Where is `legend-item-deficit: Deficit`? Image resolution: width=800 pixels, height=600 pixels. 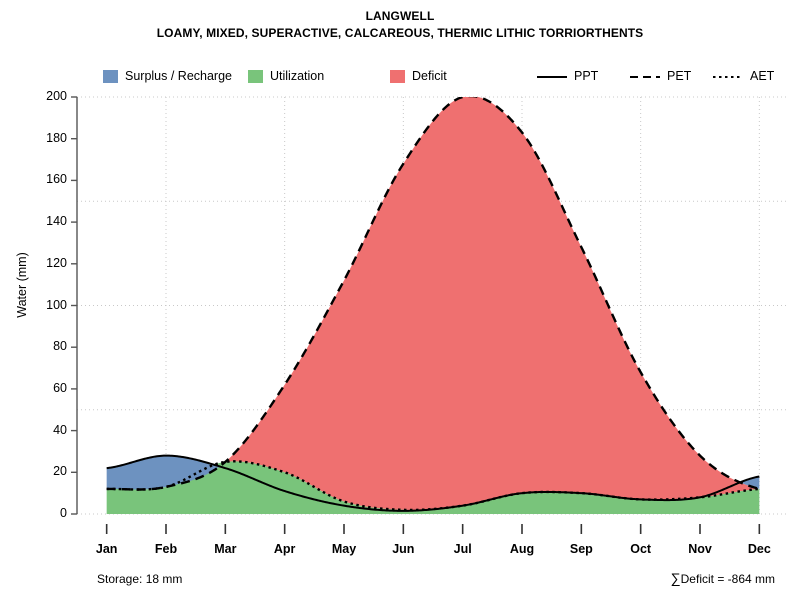
legend-item-deficit: Deficit is located at coordinates (418, 76).